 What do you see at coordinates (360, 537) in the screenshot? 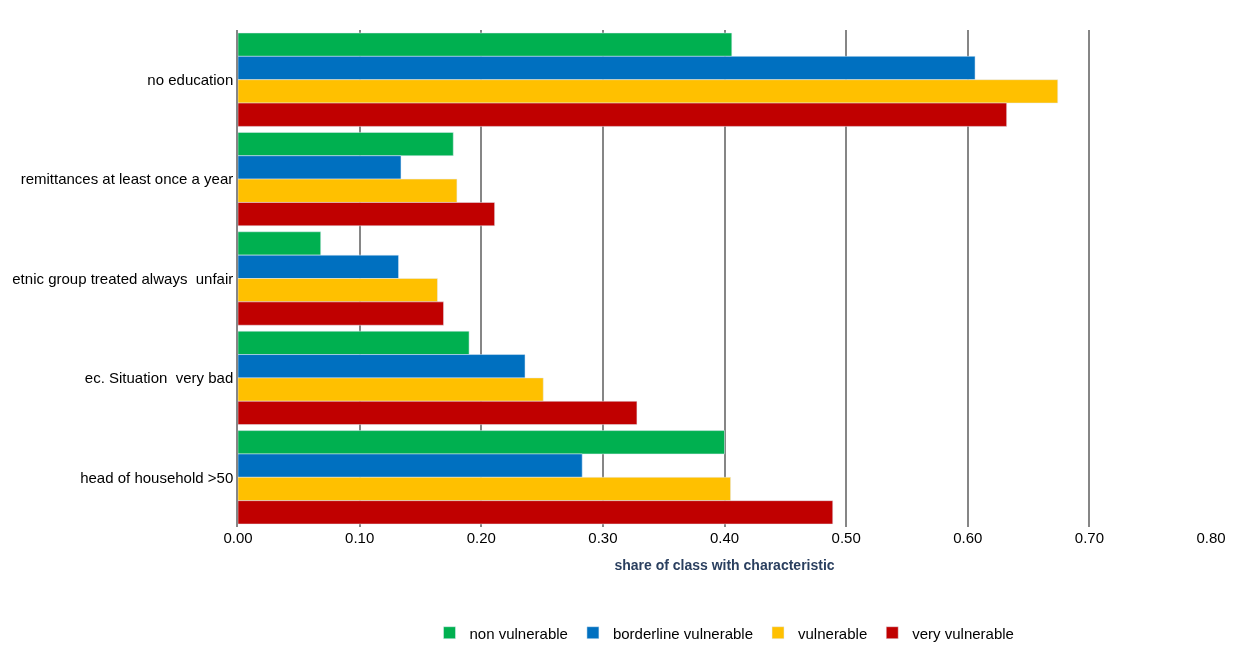
I see `x-tick-label: 0.10` at bounding box center [360, 537].